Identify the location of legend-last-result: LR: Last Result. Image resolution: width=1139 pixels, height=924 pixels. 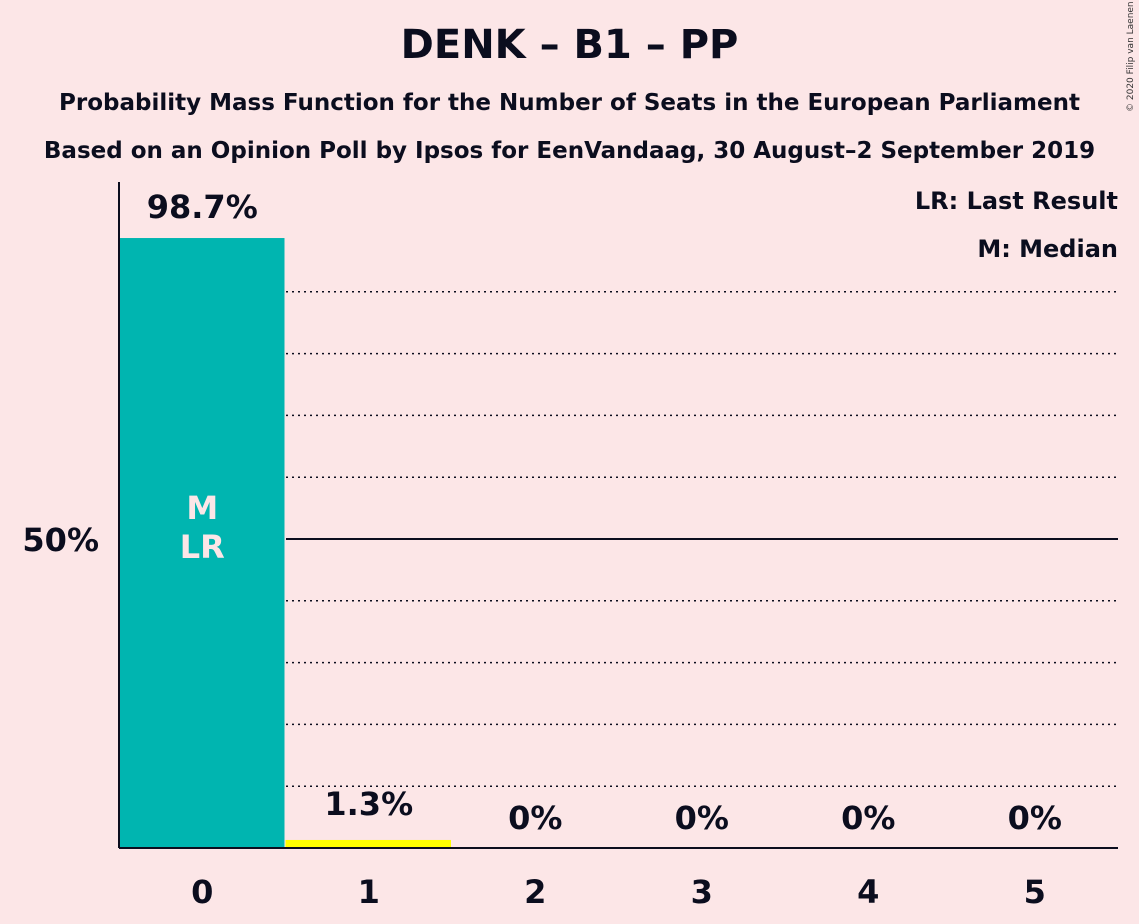
(1016, 201).